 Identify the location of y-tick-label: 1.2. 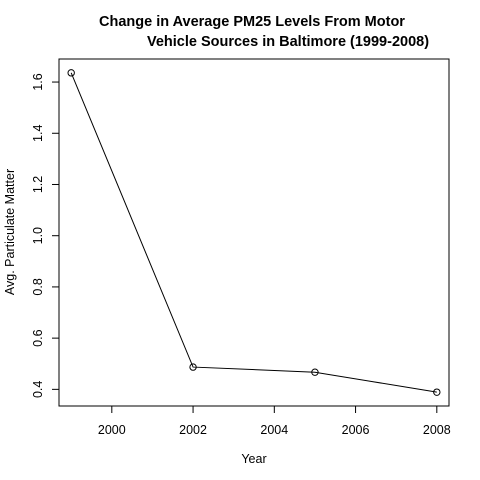
(38, 184).